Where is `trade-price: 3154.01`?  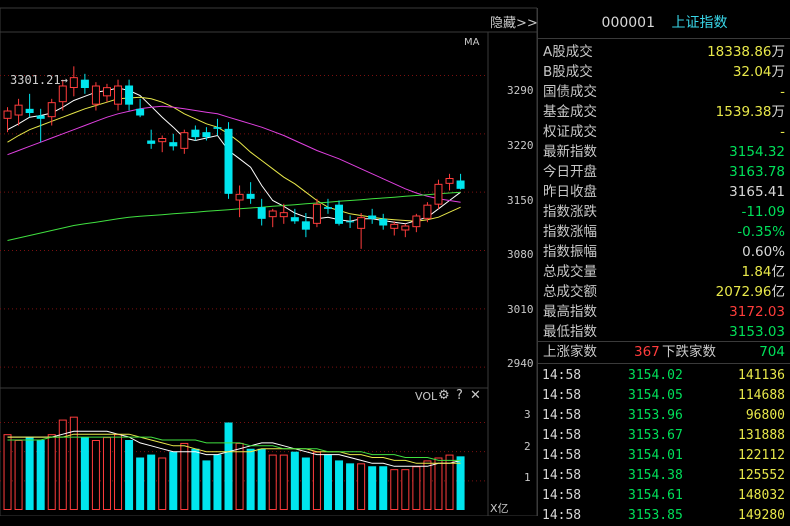 trade-price: 3154.01 is located at coordinates (655, 455).